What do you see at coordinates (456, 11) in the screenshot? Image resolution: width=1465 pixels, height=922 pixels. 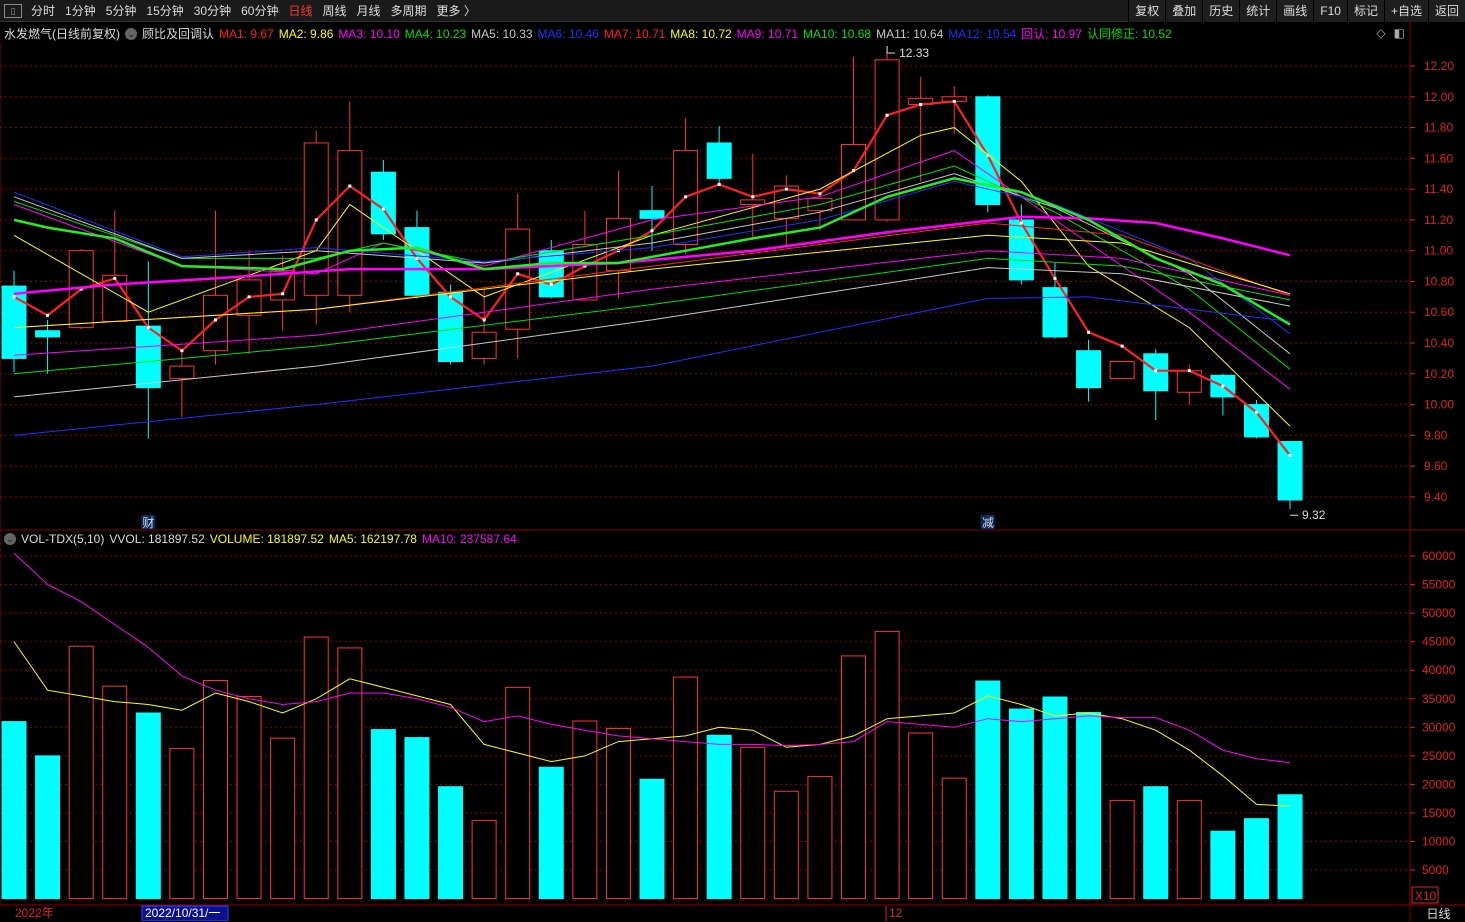 I see `tab-10: 更多 〉` at bounding box center [456, 11].